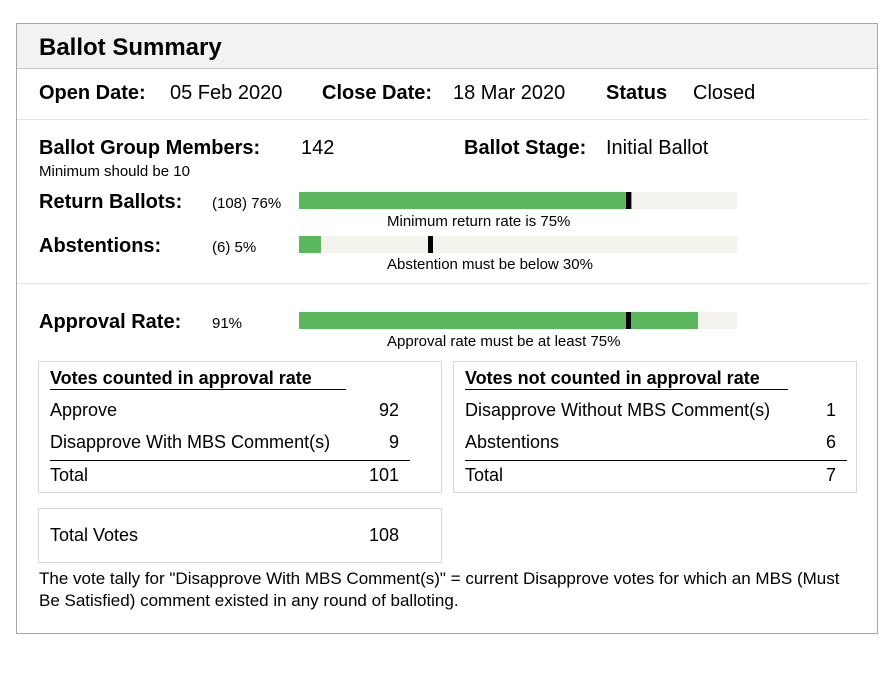  What do you see at coordinates (512, 442) in the screenshot?
I see `not-counted-row-label: Abstentions` at bounding box center [512, 442].